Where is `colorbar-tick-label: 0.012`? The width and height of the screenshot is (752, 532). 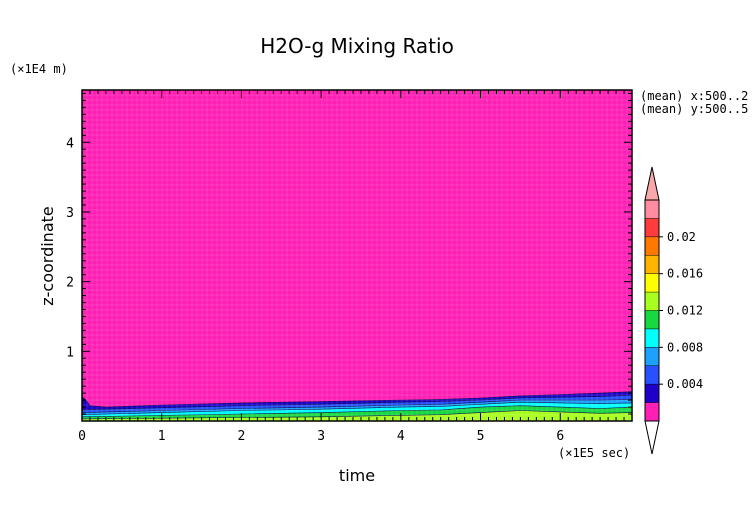 colorbar-tick-label: 0.012 is located at coordinates (685, 311).